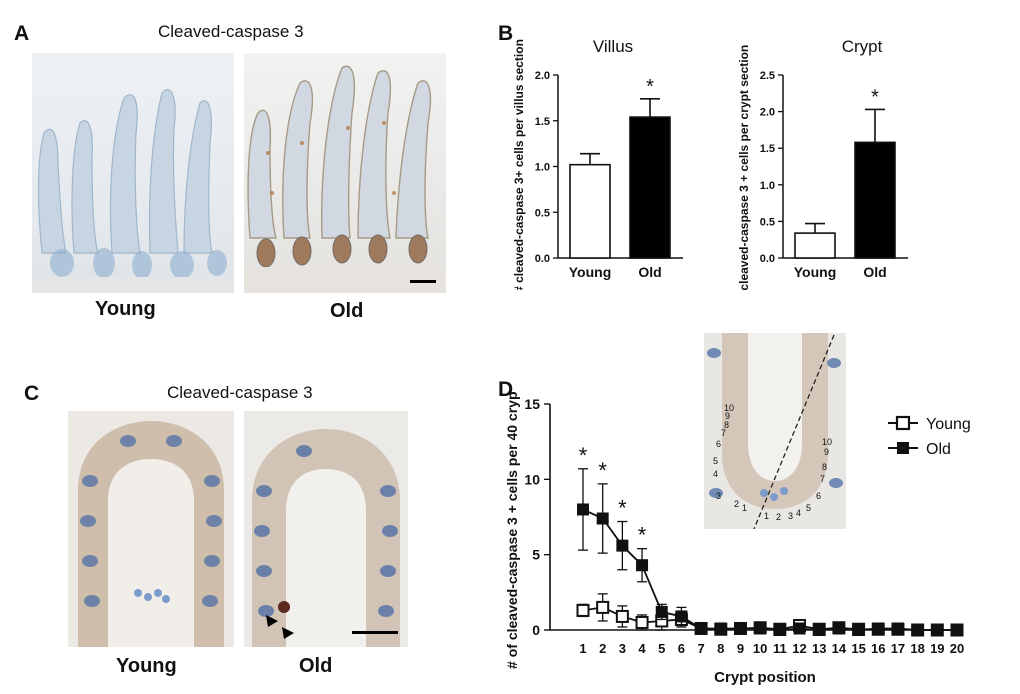 This screenshot has width=1020, height=694. What do you see at coordinates (767, 76) in the screenshot?
I see `crypt-y-tick-label: 2.5` at bounding box center [767, 76].